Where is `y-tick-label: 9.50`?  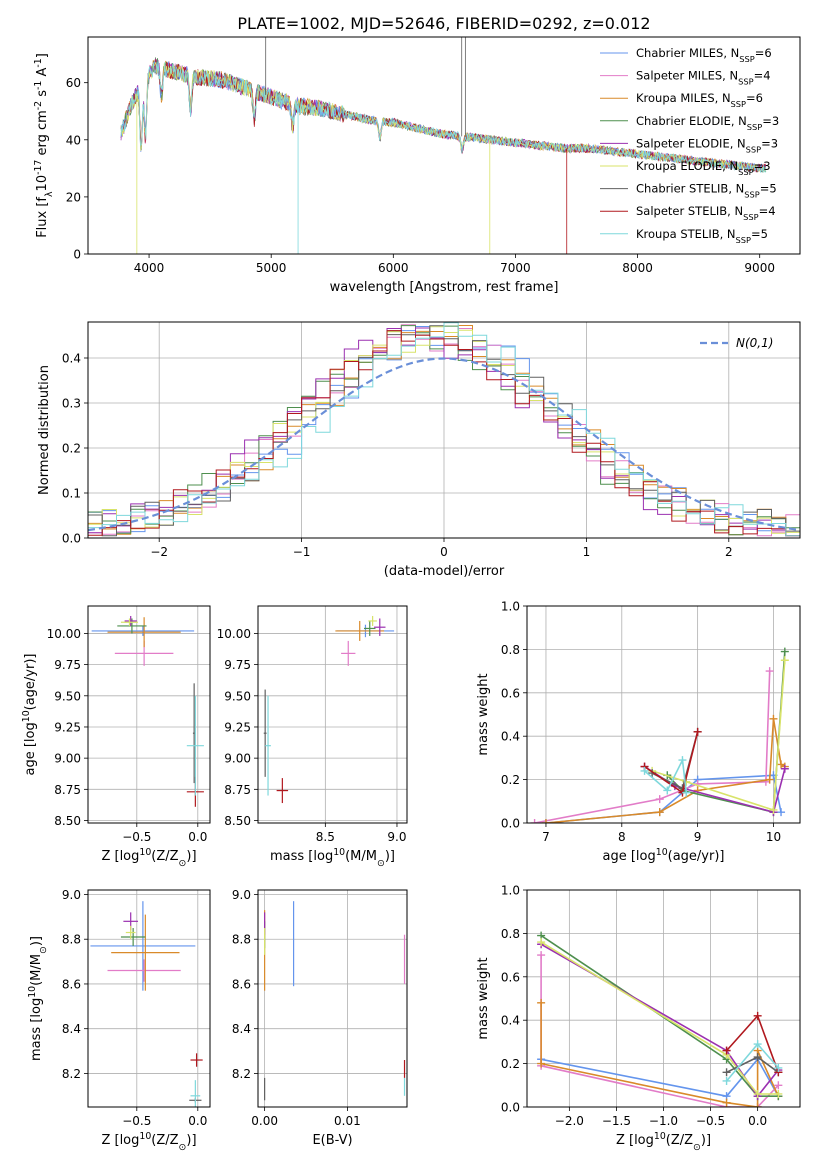
y-tick-label: 9.50 is located at coordinates (237, 696).